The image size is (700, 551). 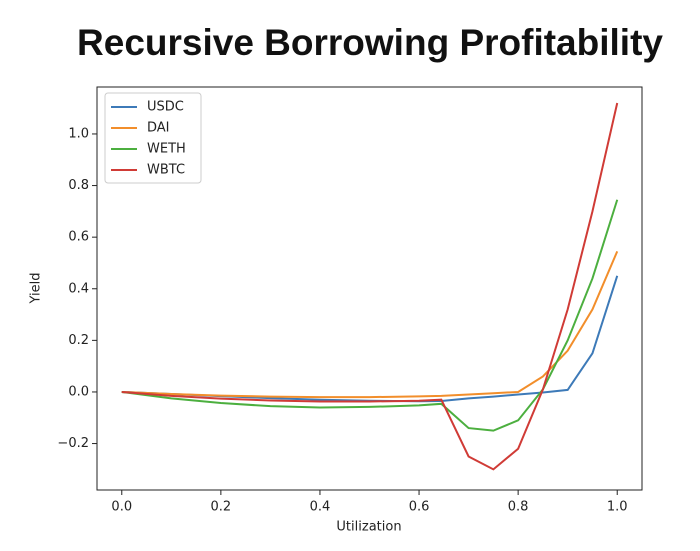 What do you see at coordinates (518, 507) in the screenshot?
I see `x-tick-label: 0.8` at bounding box center [518, 507].